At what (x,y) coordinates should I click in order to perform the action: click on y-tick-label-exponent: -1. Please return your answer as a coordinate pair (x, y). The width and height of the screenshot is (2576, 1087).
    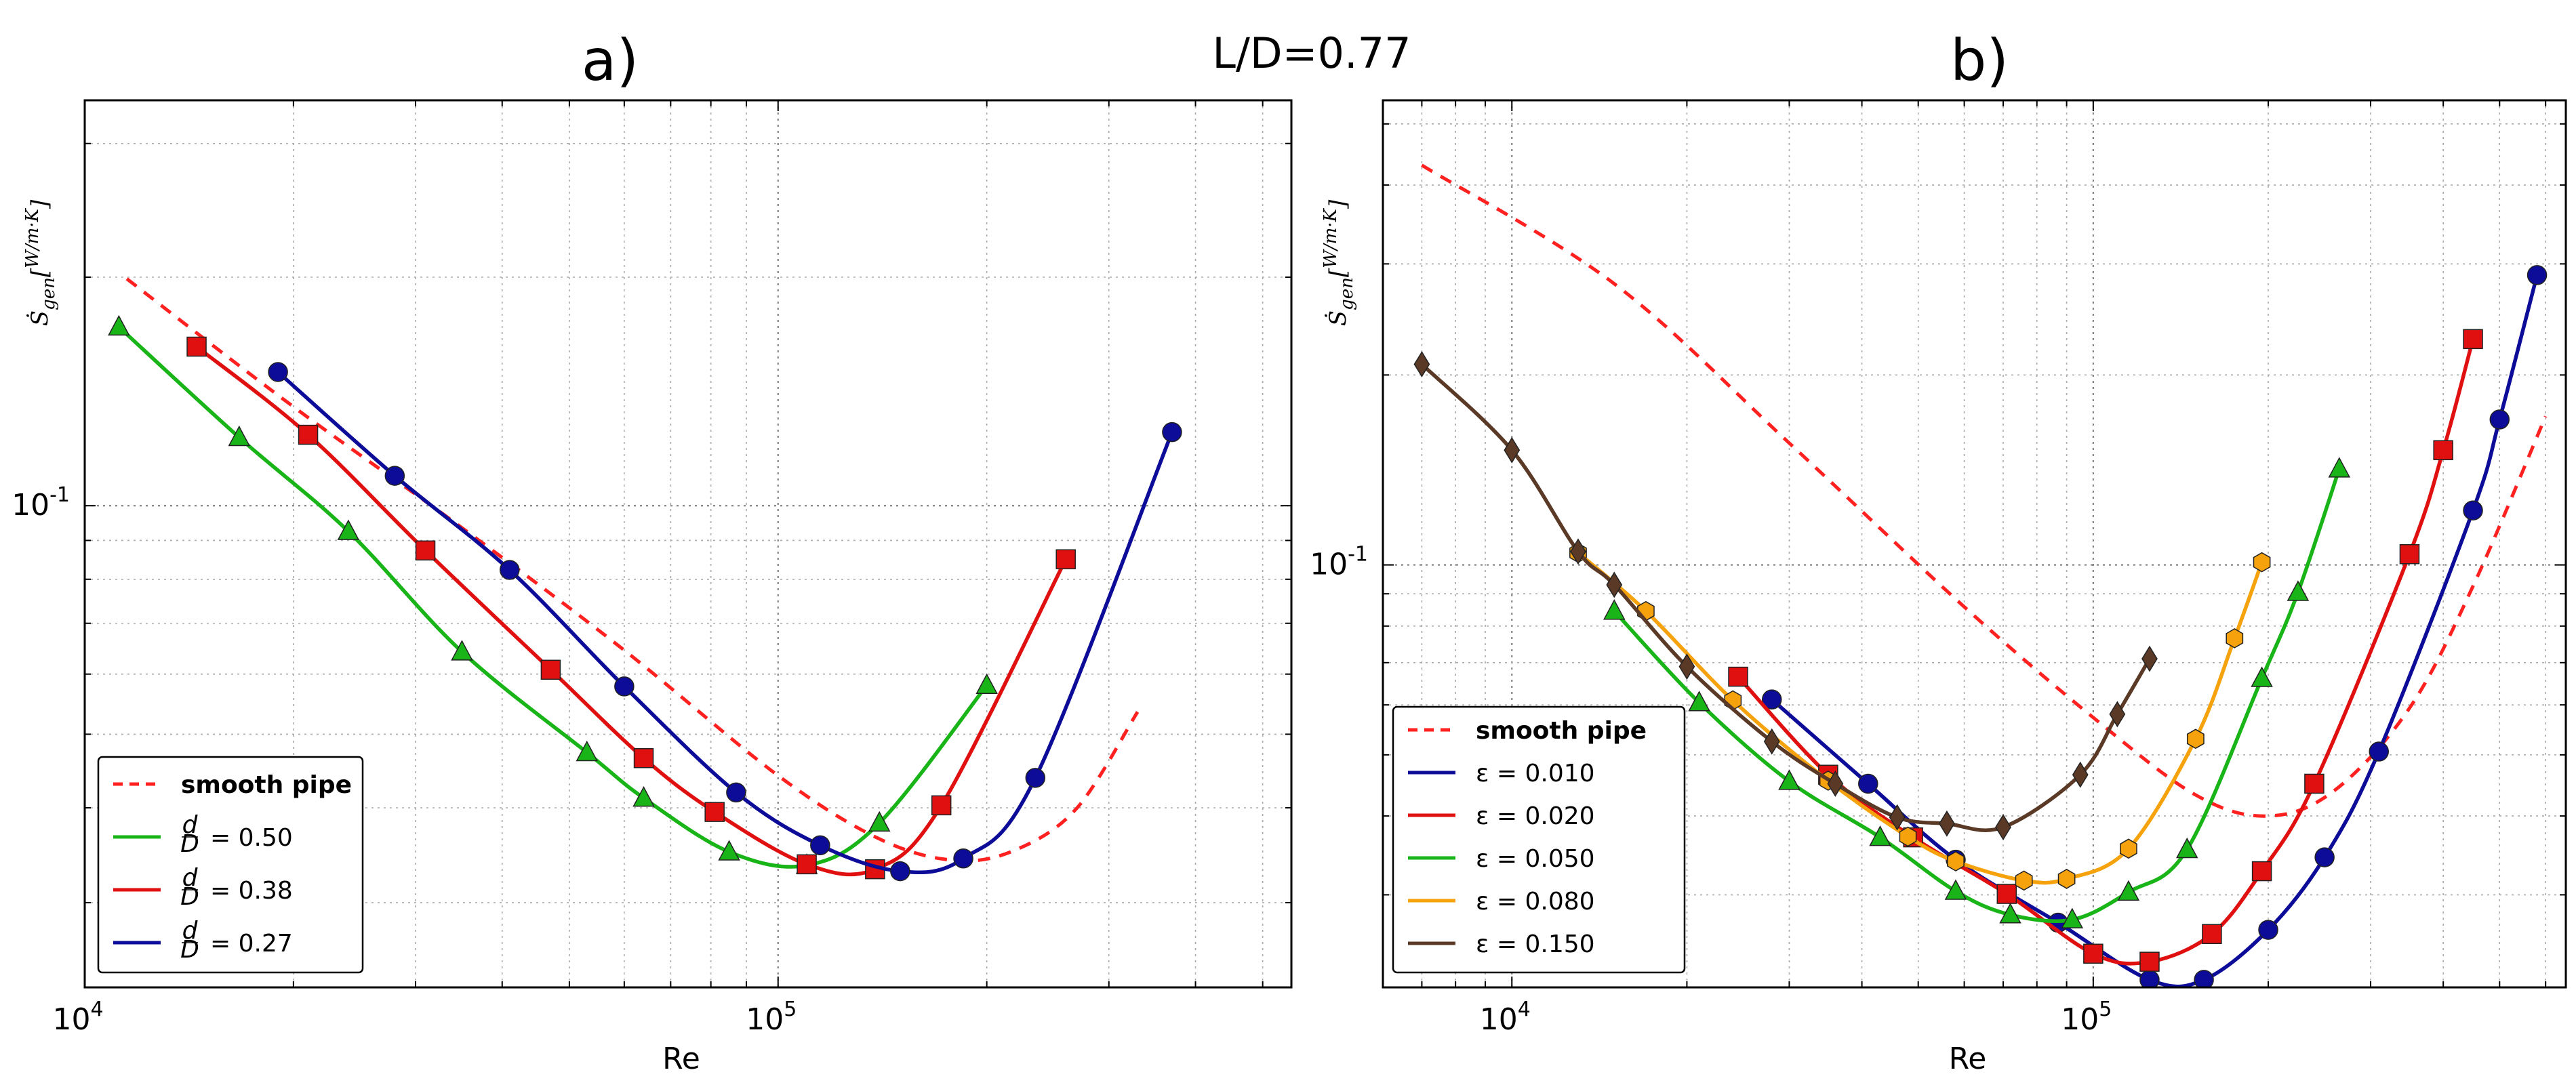
    Looking at the image, I should click on (1358, 555).